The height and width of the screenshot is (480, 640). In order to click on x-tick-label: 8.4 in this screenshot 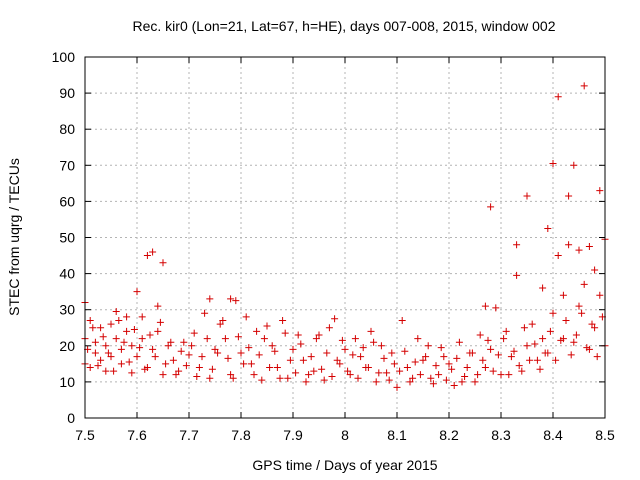, I will do `click(553, 435)`.